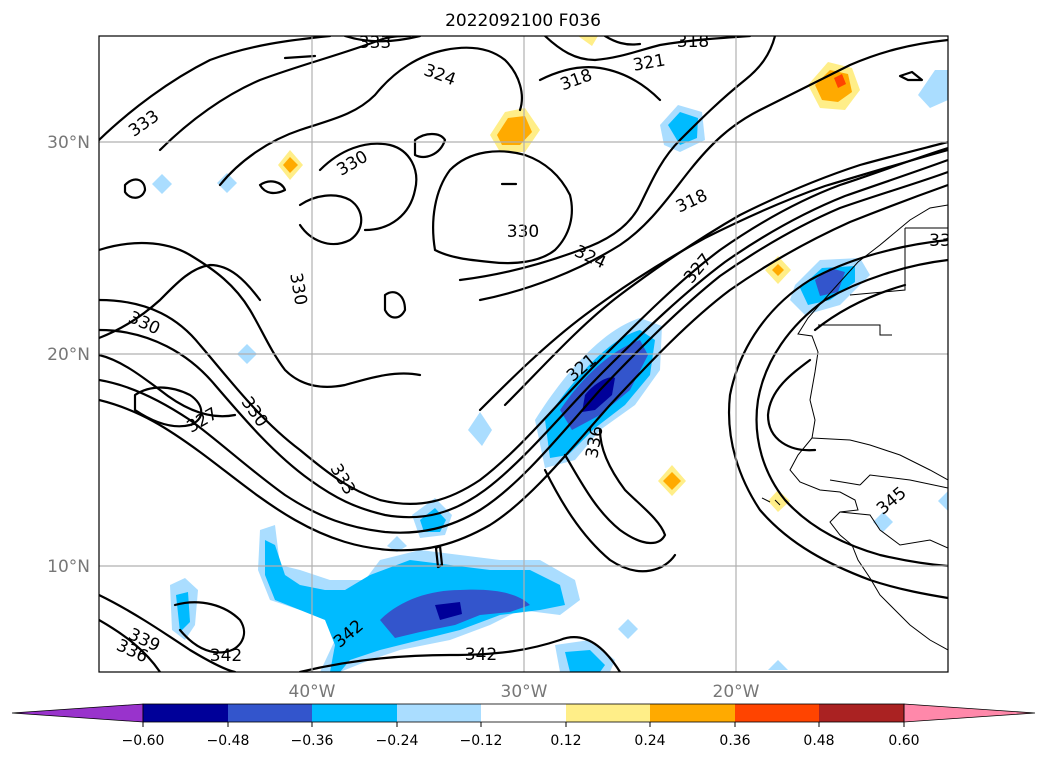  Describe the element at coordinates (397, 741) in the screenshot. I see `colorbar-tick-label: −0.24` at that location.